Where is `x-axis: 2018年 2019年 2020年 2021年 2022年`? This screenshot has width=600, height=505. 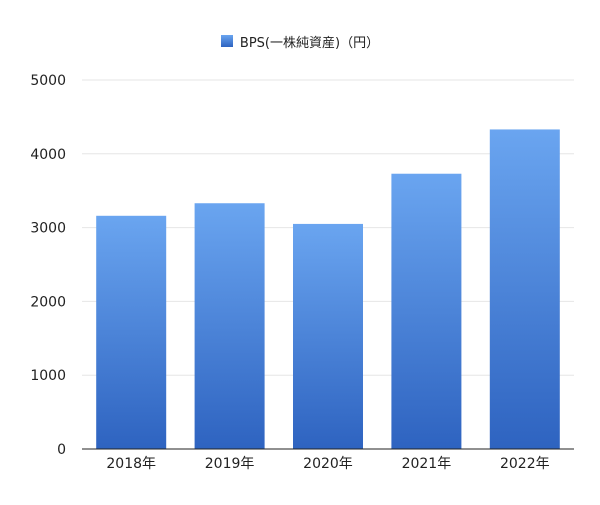
x-axis: 2018年 2019年 2020年 2021年 2022年 is located at coordinates (328, 460).